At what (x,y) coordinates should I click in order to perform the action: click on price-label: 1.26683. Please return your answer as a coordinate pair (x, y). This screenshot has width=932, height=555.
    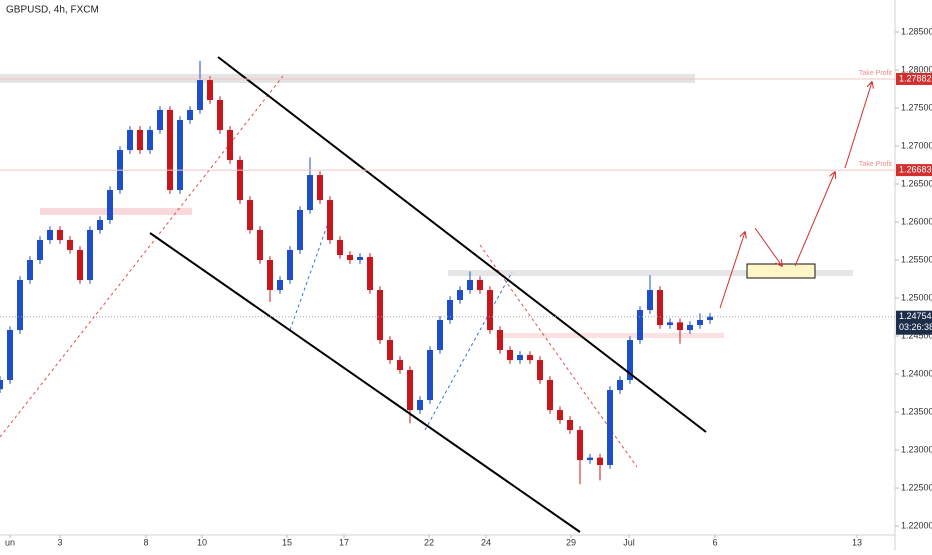
    Looking at the image, I should click on (915, 169).